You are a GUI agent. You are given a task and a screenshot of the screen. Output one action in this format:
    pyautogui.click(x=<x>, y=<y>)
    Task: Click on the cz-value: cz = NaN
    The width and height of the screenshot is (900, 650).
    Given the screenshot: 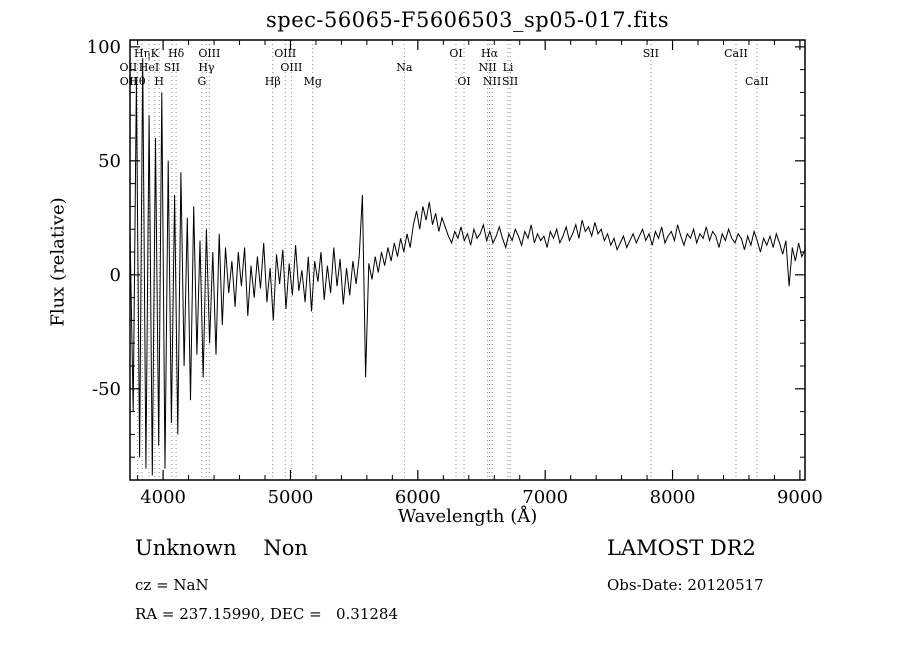 What is the action you would take?
    pyautogui.click(x=172, y=585)
    